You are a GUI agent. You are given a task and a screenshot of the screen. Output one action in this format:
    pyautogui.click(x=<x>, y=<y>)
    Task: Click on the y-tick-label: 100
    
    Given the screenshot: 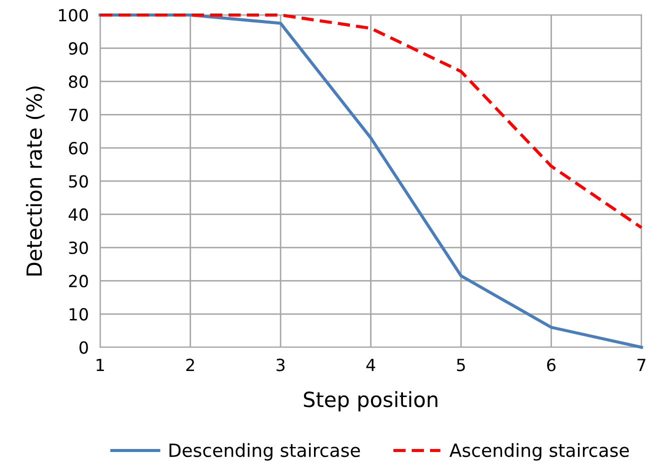 What is the action you would take?
    pyautogui.click(x=73, y=15)
    